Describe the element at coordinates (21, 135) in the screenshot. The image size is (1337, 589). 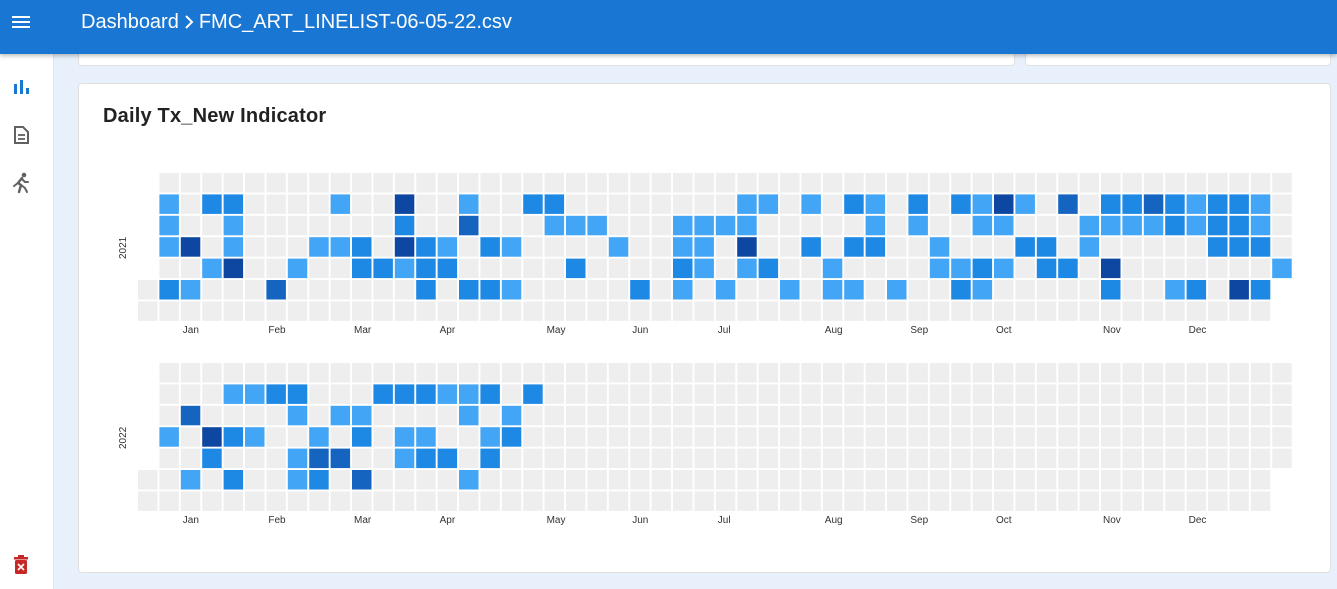
I see `sidebar-item-reports` at that location.